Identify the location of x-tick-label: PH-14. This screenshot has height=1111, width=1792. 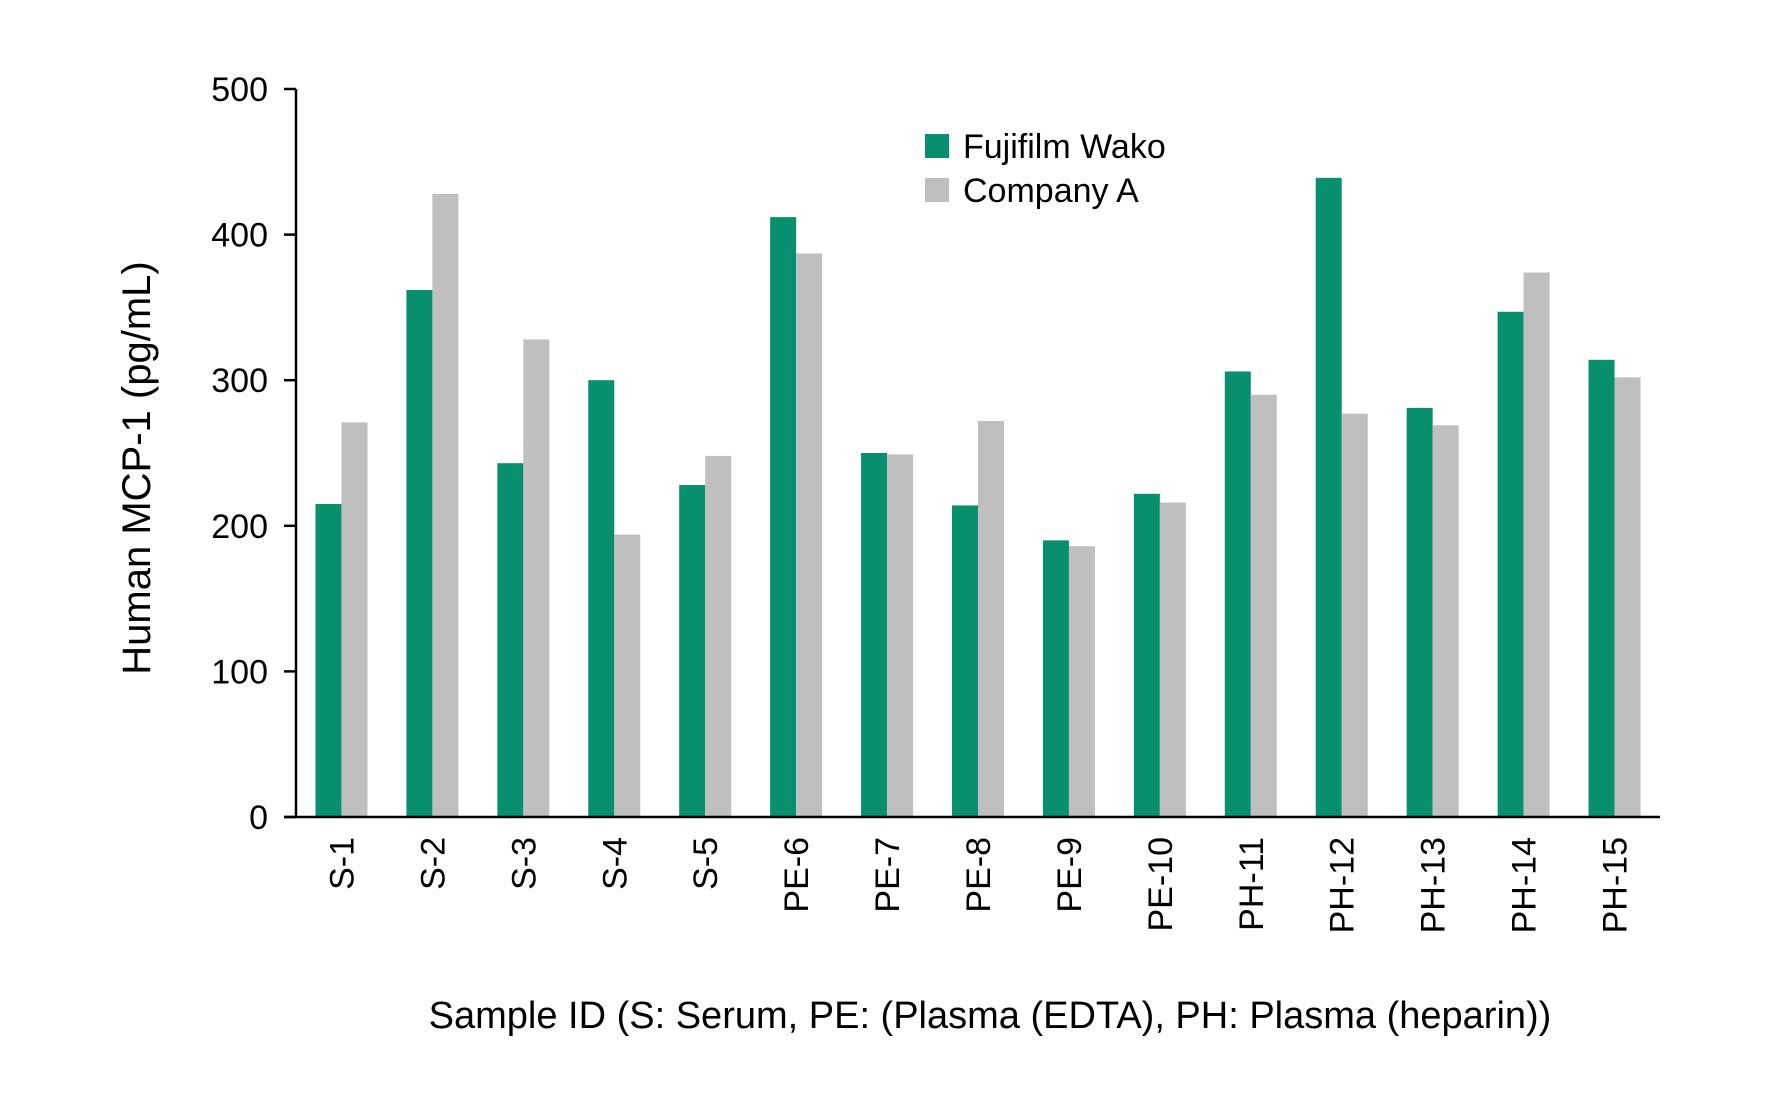
(1525, 885).